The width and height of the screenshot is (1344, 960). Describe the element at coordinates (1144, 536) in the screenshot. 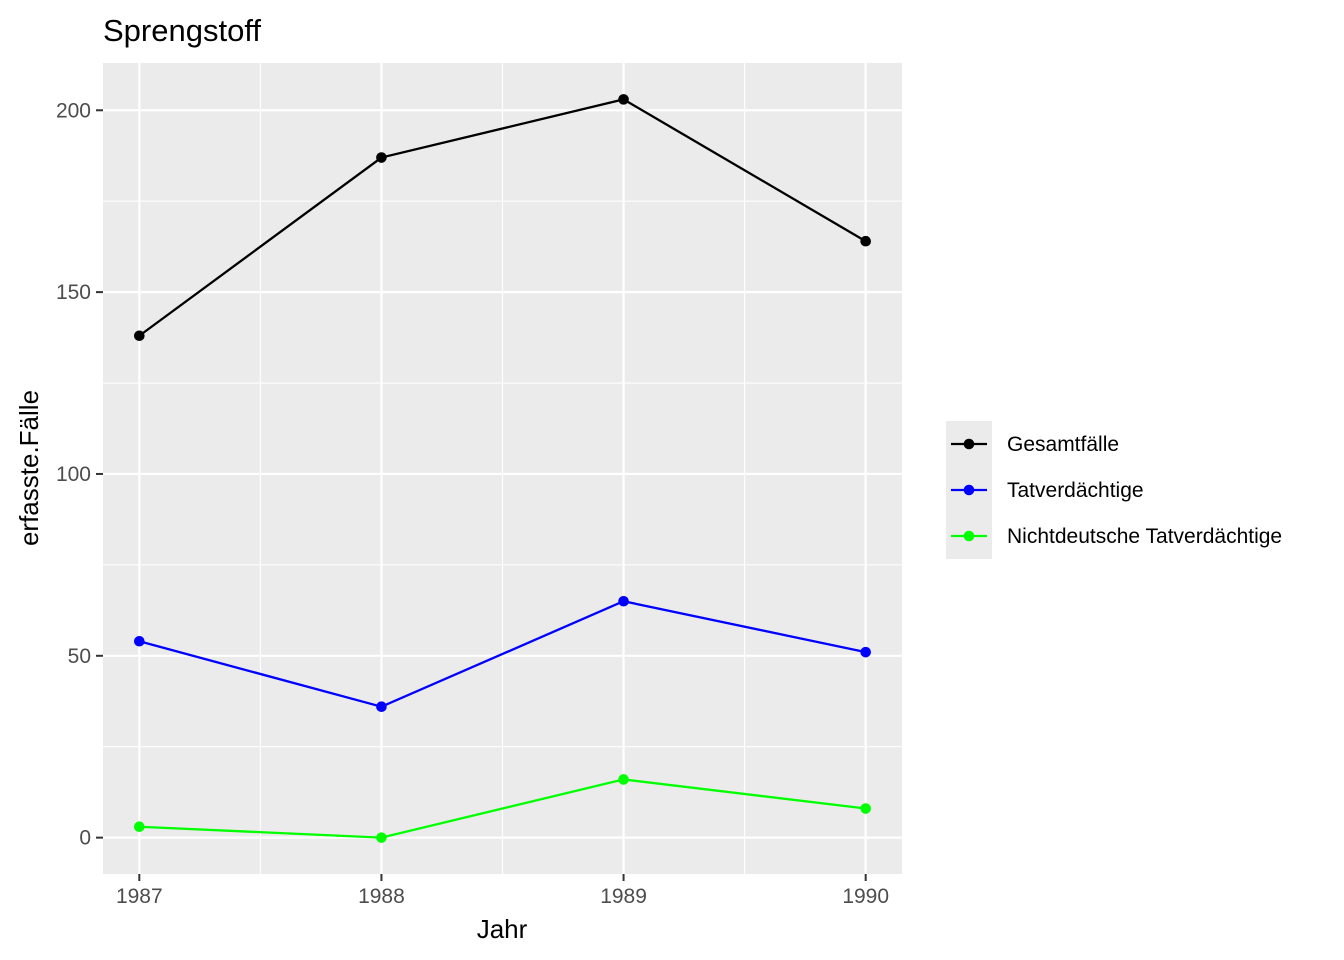

I see `legend-label: Nichtdeutsche Tatverdächtige` at that location.